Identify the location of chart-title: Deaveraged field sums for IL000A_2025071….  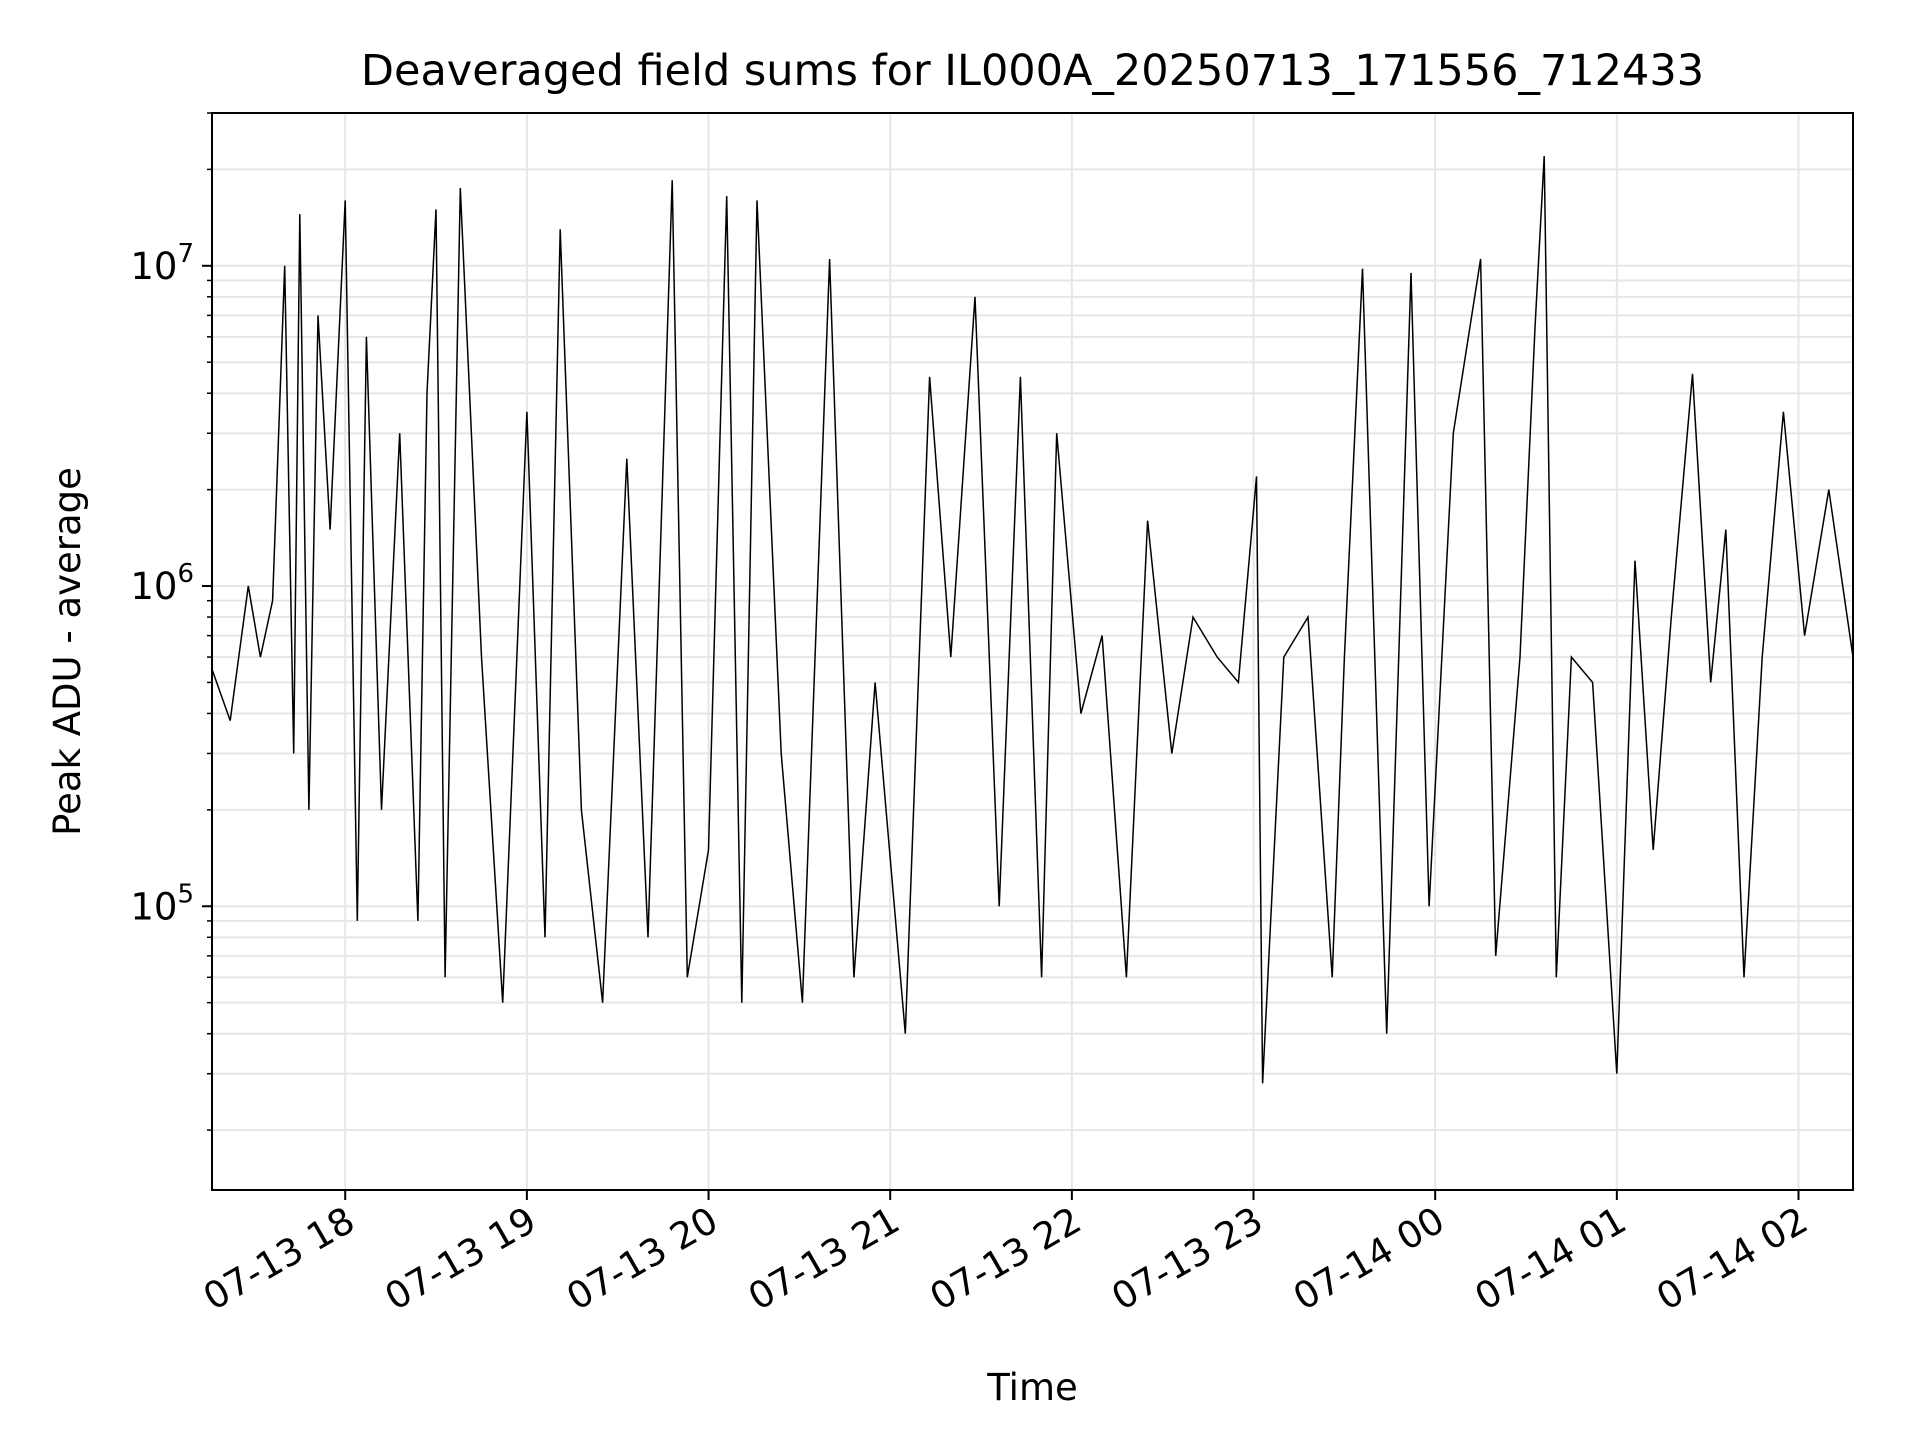
(1032, 71).